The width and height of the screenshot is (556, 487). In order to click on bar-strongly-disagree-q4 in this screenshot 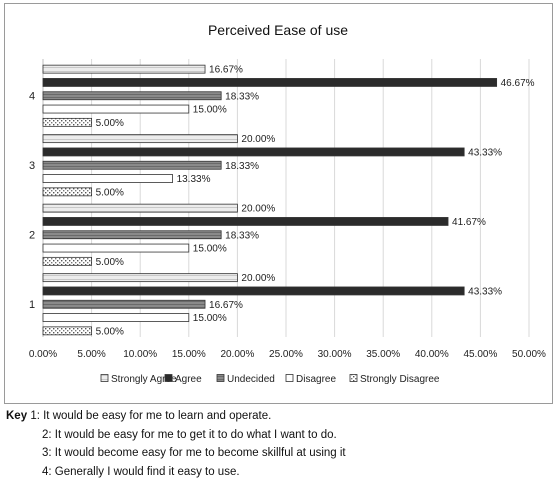, I will do `click(67, 122)`.